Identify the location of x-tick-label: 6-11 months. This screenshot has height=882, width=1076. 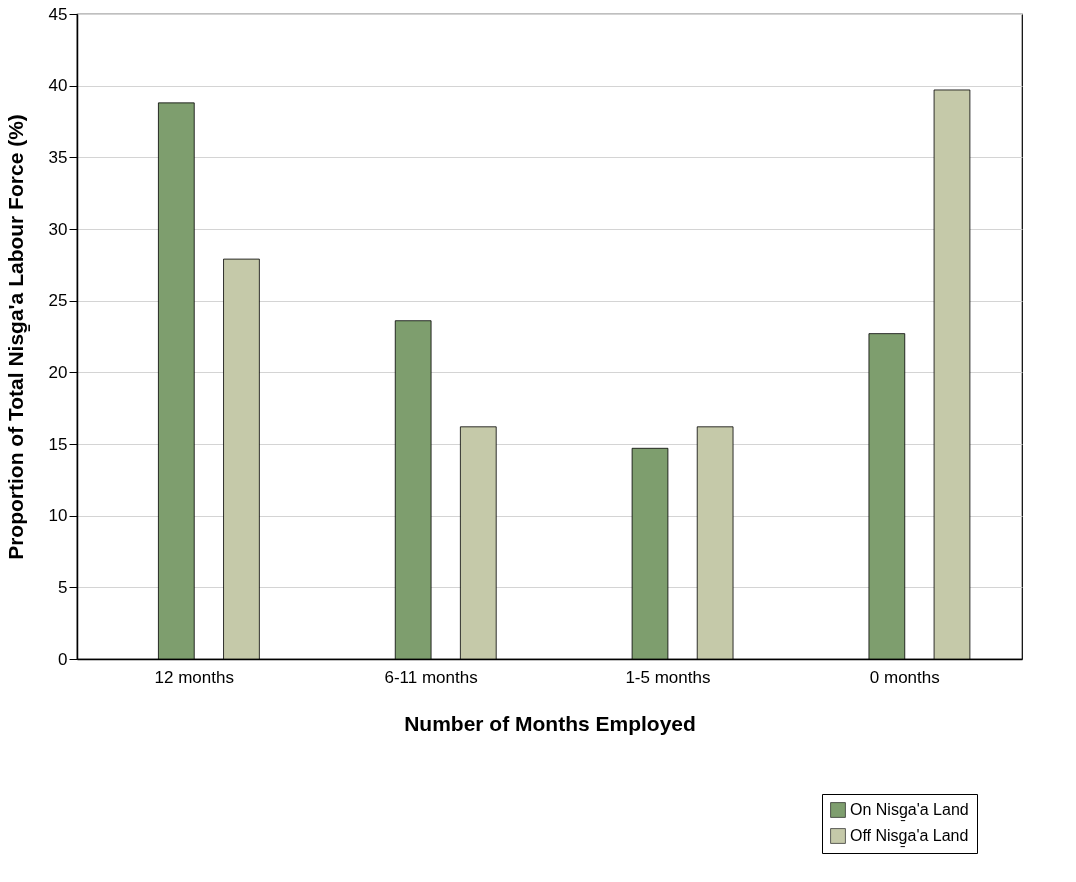
(431, 677).